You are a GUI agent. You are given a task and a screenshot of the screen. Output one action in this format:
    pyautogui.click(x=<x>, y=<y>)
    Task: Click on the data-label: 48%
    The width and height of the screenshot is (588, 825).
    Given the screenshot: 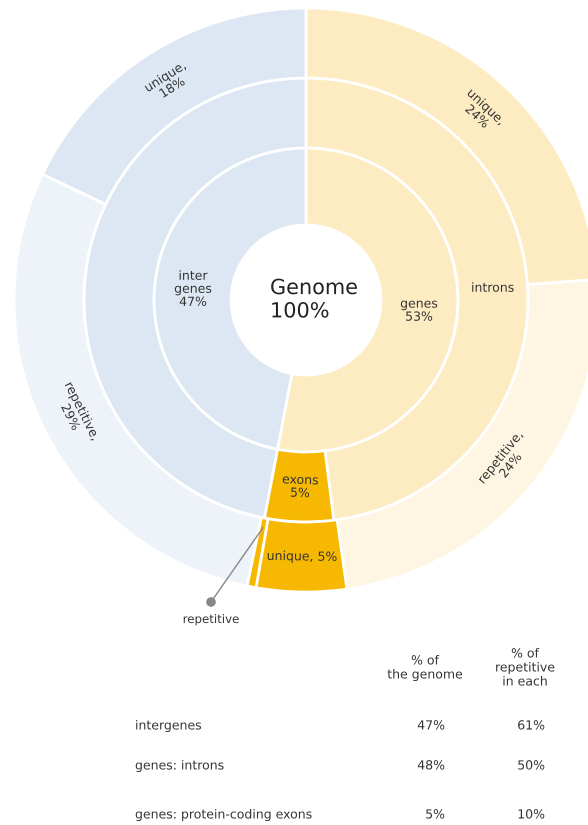 What is the action you would take?
    pyautogui.click(x=431, y=765)
    